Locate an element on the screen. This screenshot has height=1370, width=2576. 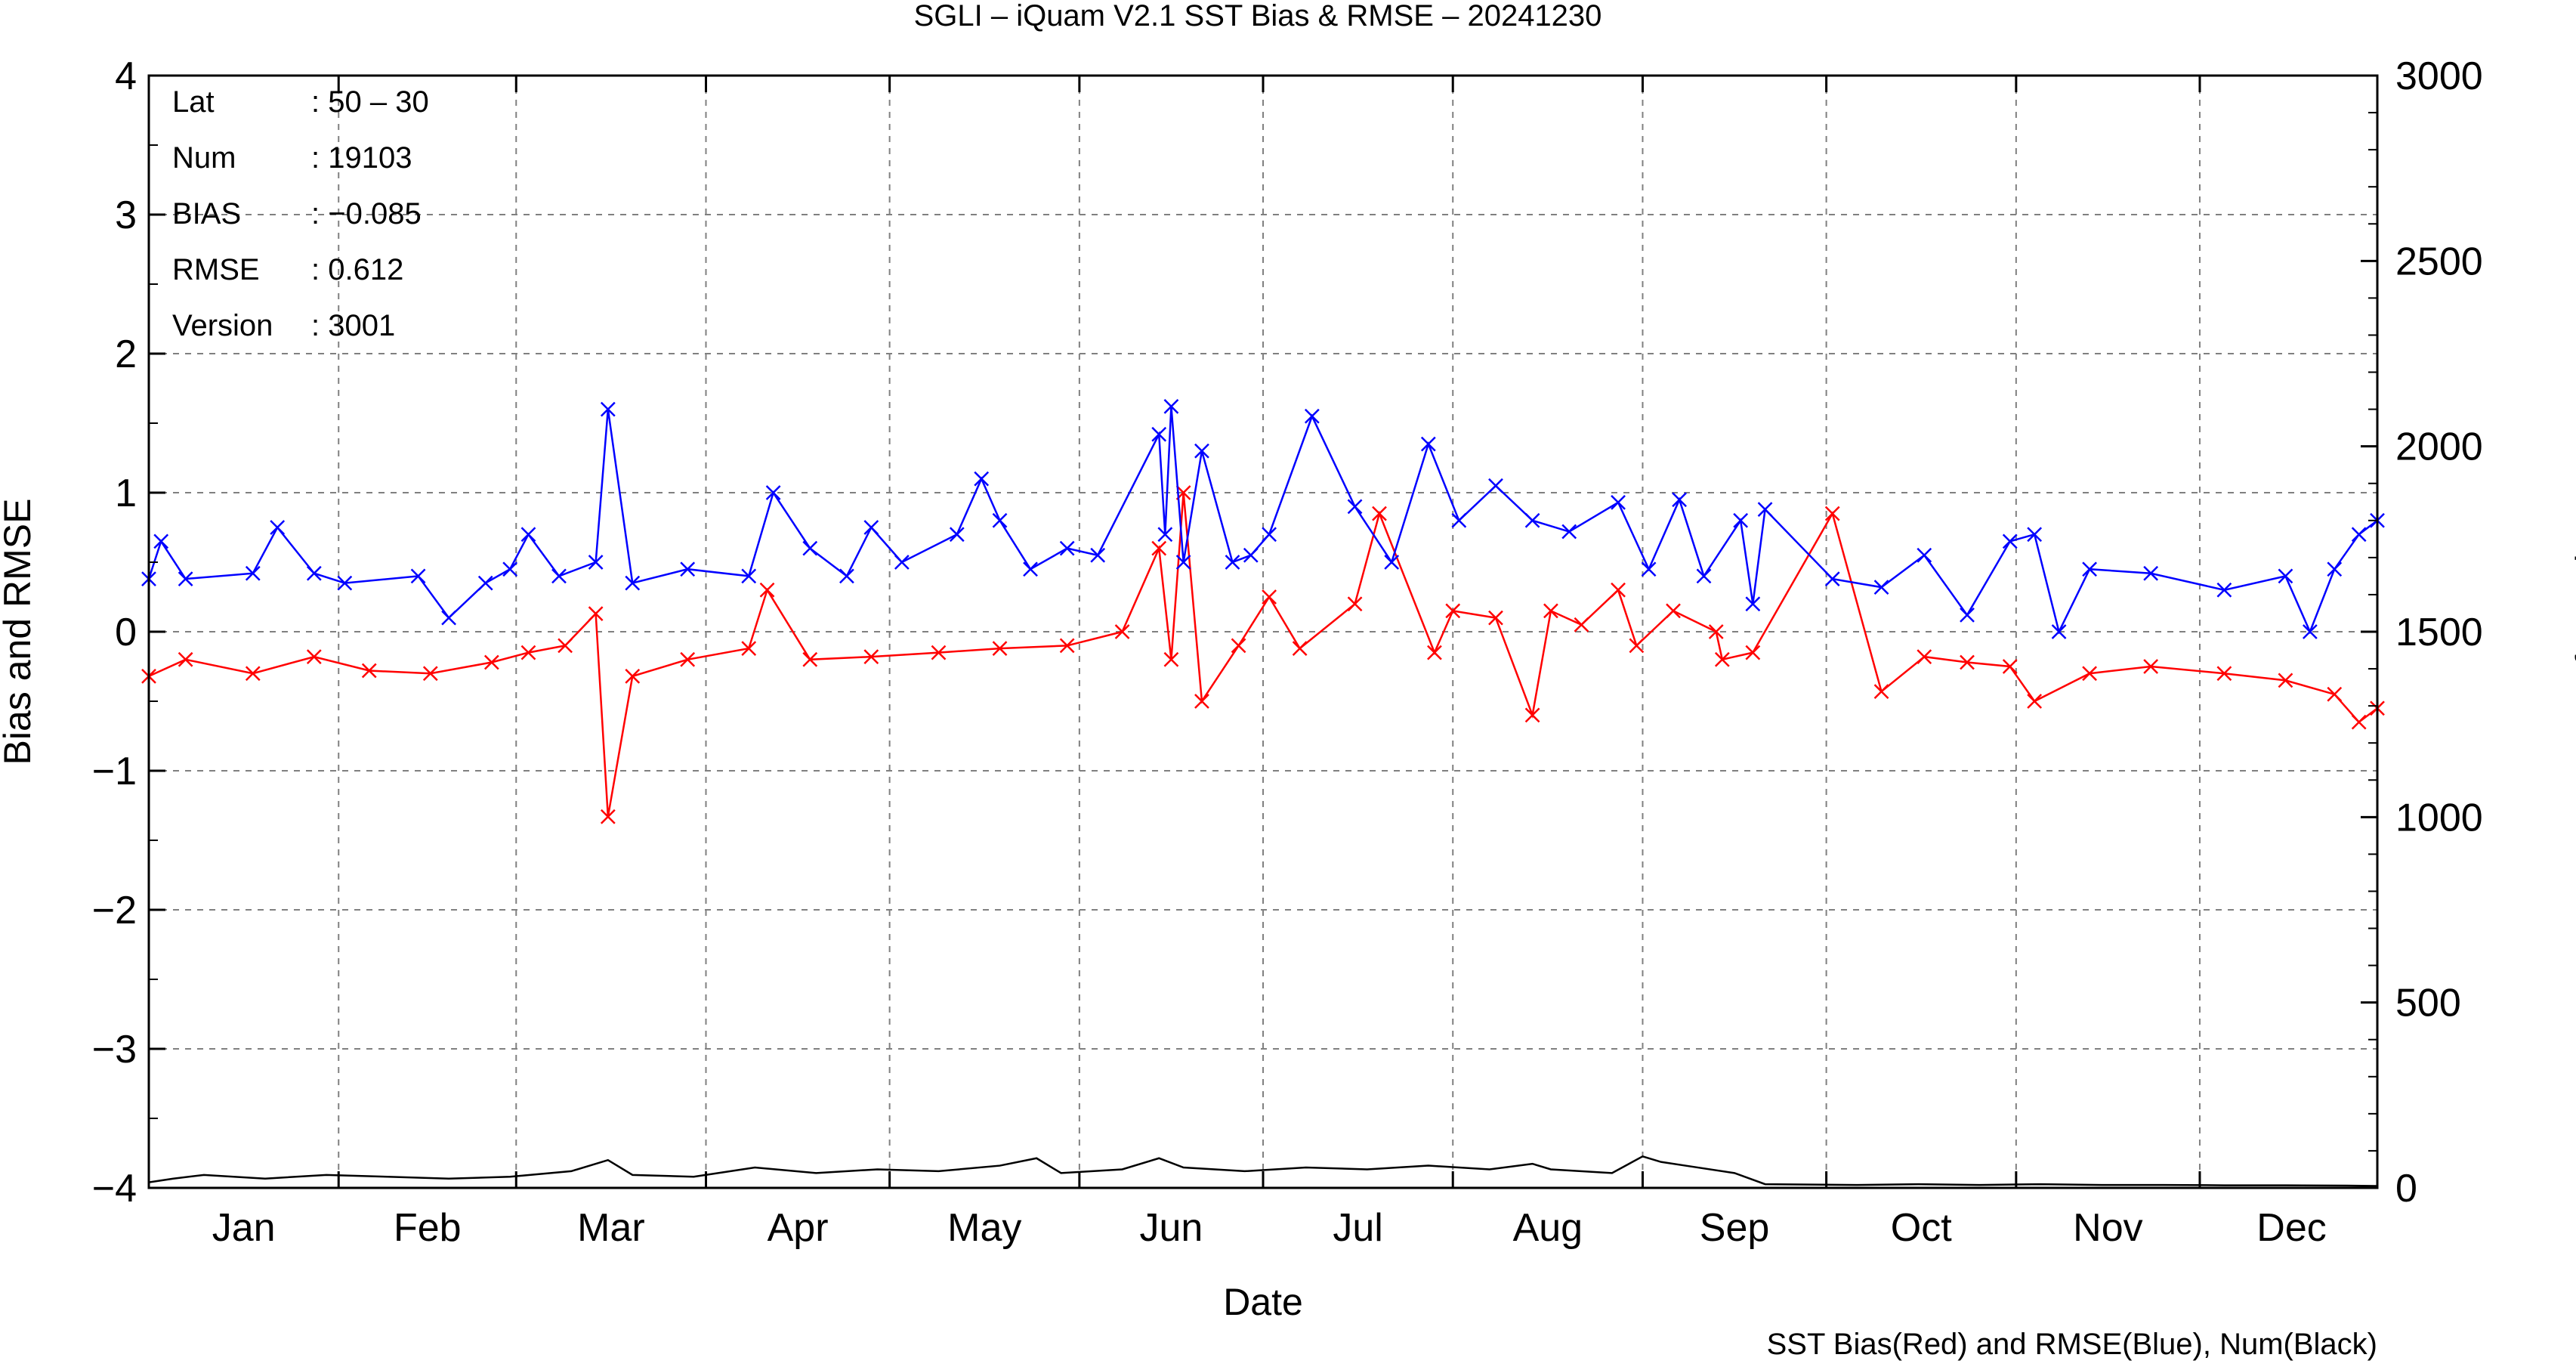
stat-bias-value: : −0.085 is located at coordinates (366, 213).